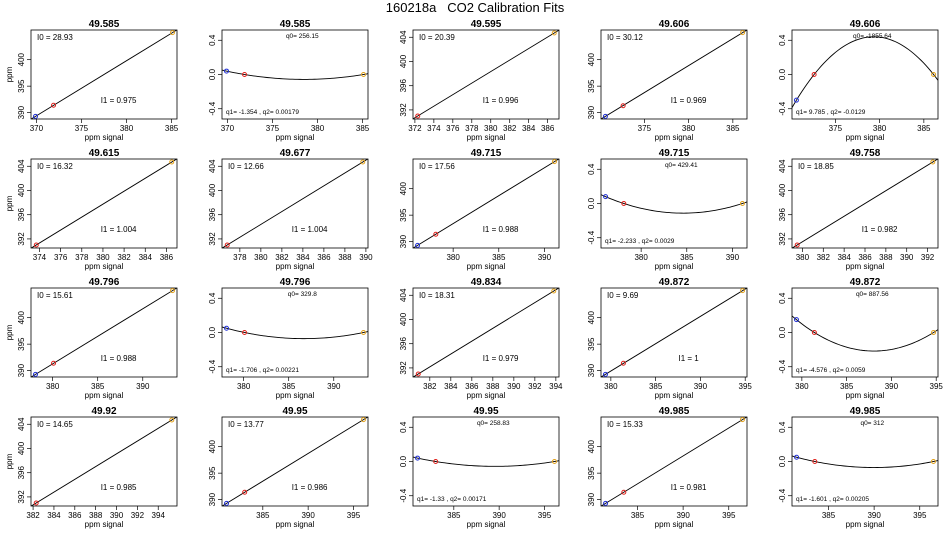 This screenshot has height=550, width=950. Describe the element at coordinates (453, 128) in the screenshot. I see `x-tick-label: 376` at that location.